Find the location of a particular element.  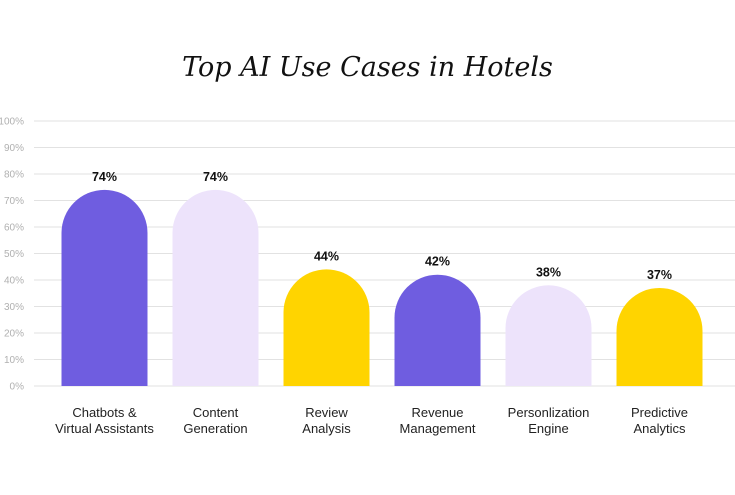

y-tick-label: 100% is located at coordinates (12, 122).